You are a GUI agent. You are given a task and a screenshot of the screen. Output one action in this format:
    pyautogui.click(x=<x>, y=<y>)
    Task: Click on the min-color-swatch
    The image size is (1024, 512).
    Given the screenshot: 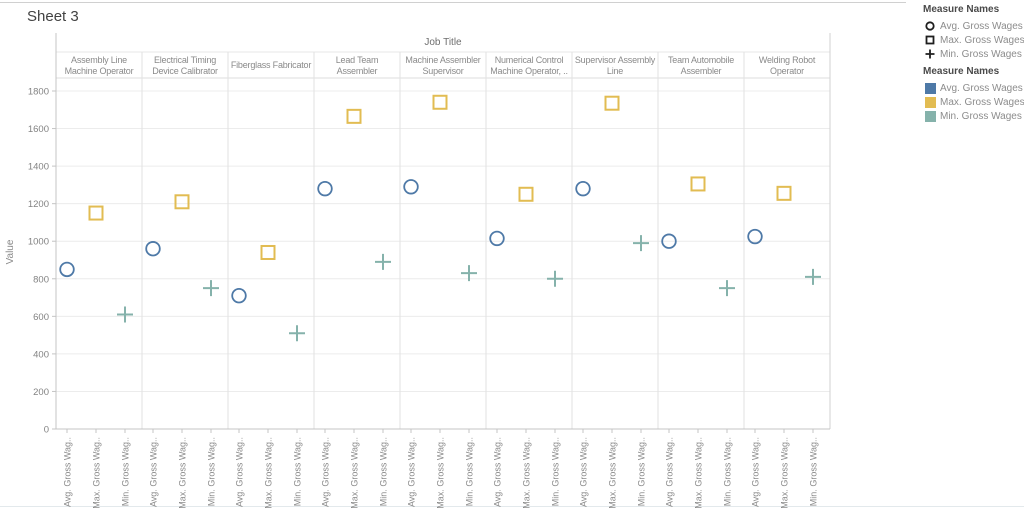 What is the action you would take?
    pyautogui.click(x=930, y=116)
    